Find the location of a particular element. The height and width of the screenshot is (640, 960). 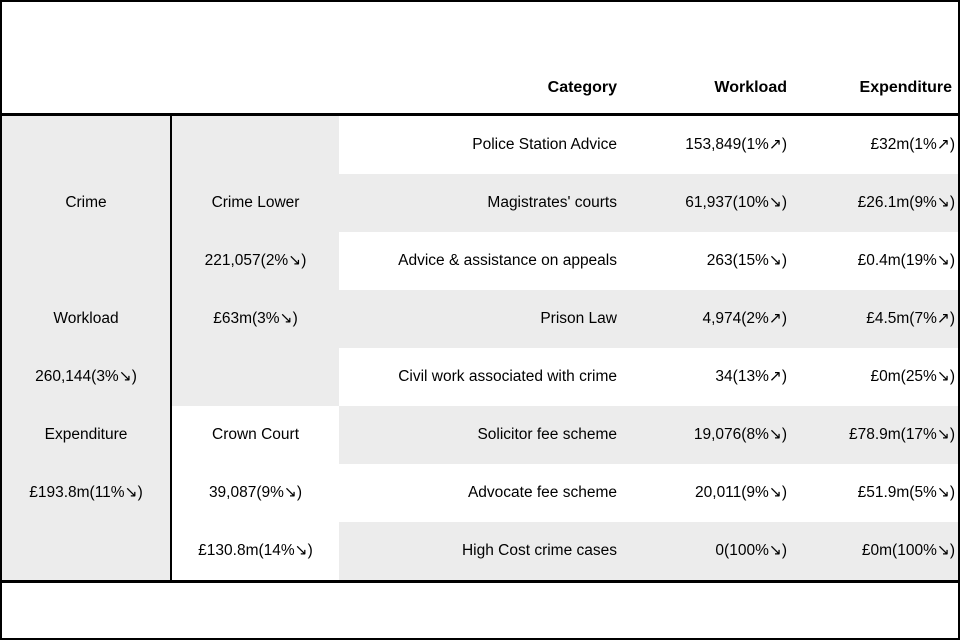

workload-cell: 19,076(8%↘) is located at coordinates (740, 434).